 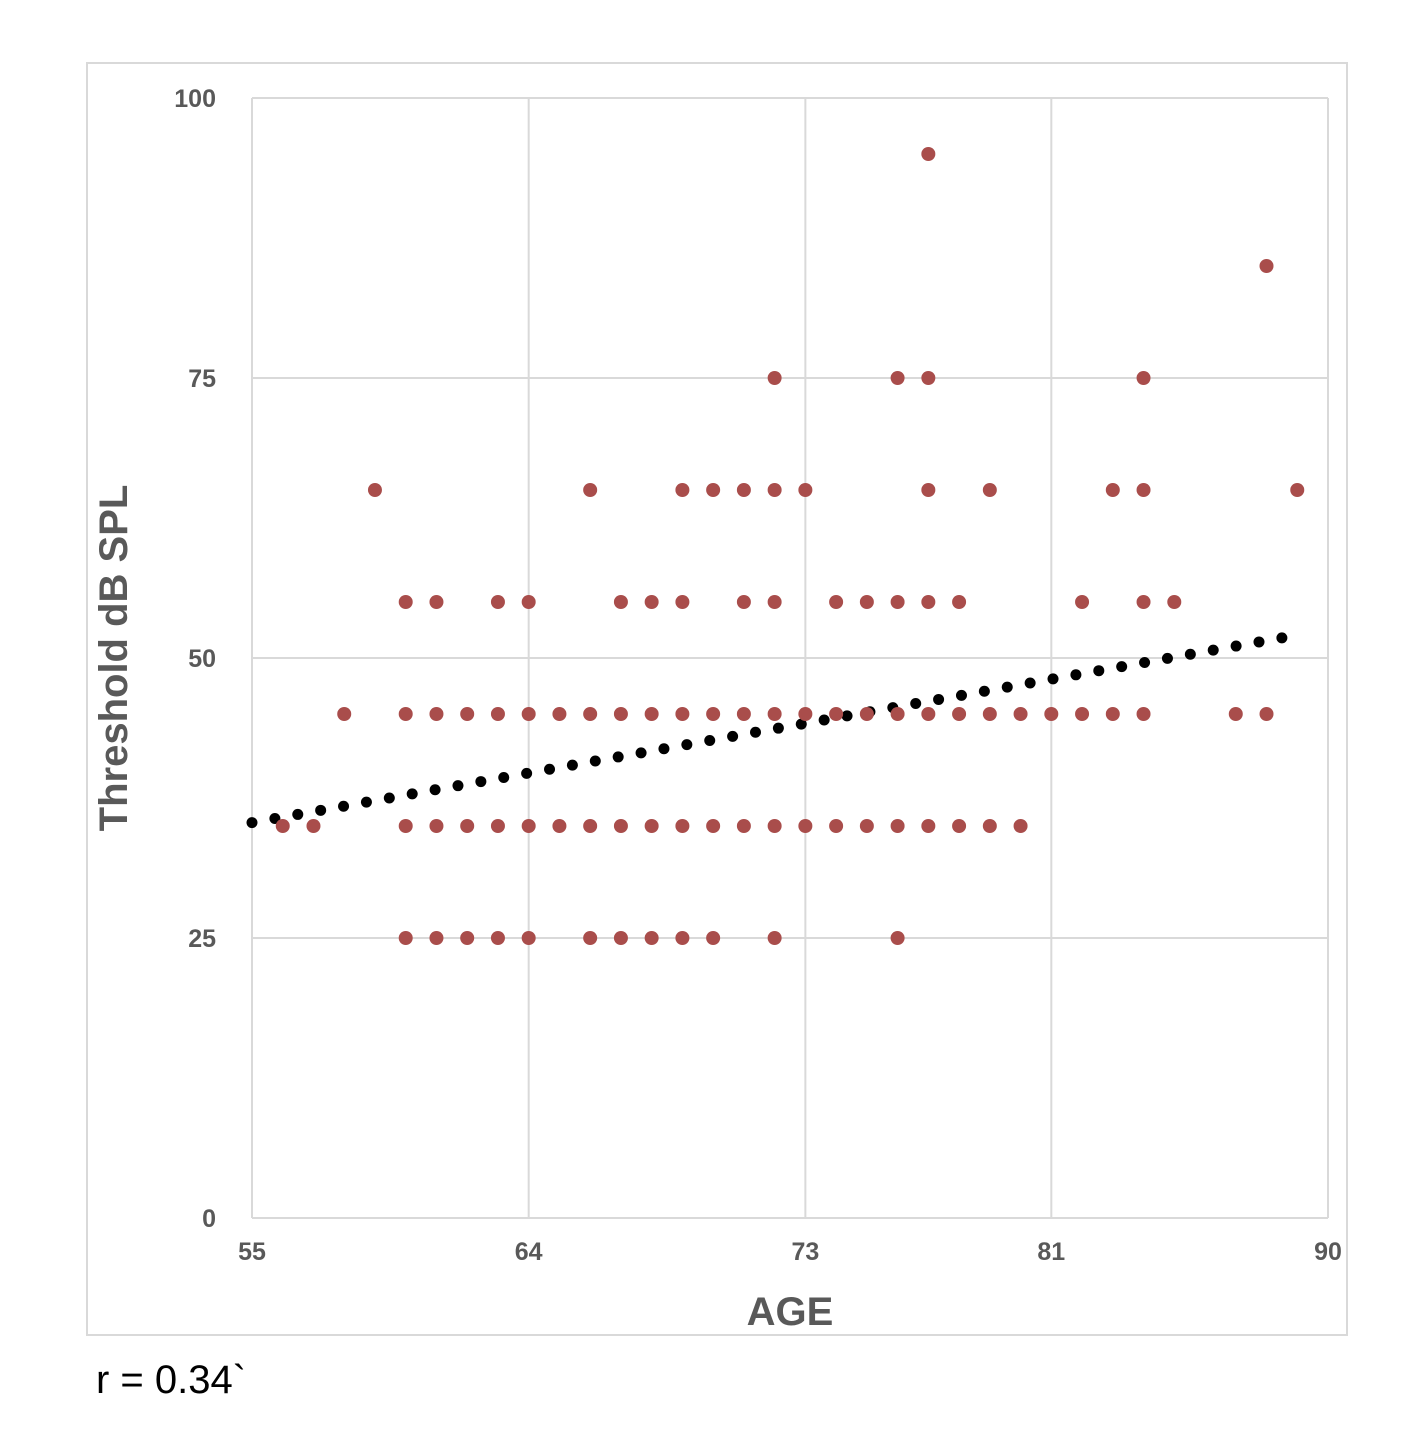 What do you see at coordinates (529, 1252) in the screenshot?
I see `x-tick-label: 64` at bounding box center [529, 1252].